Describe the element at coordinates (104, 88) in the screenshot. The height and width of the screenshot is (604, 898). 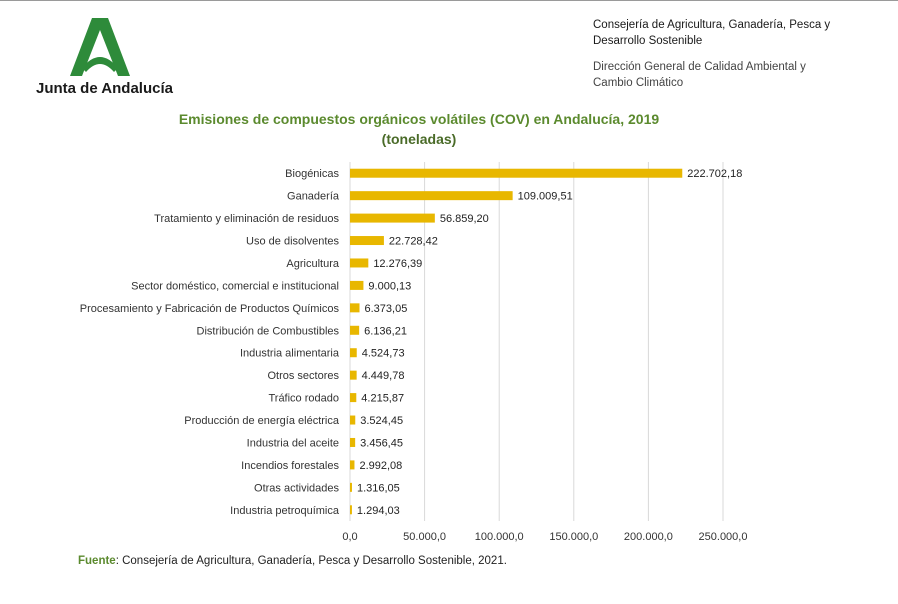
I see `org-name: Junta de Andalucía` at that location.